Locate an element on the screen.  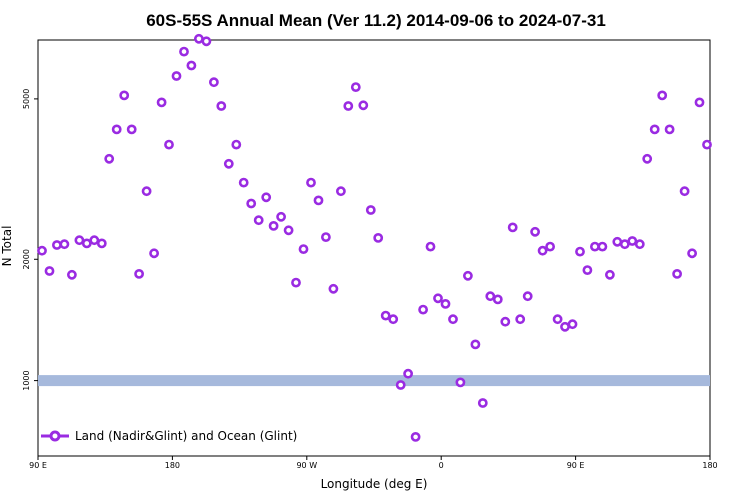
x-tick-label: 90 E is located at coordinates (576, 465).